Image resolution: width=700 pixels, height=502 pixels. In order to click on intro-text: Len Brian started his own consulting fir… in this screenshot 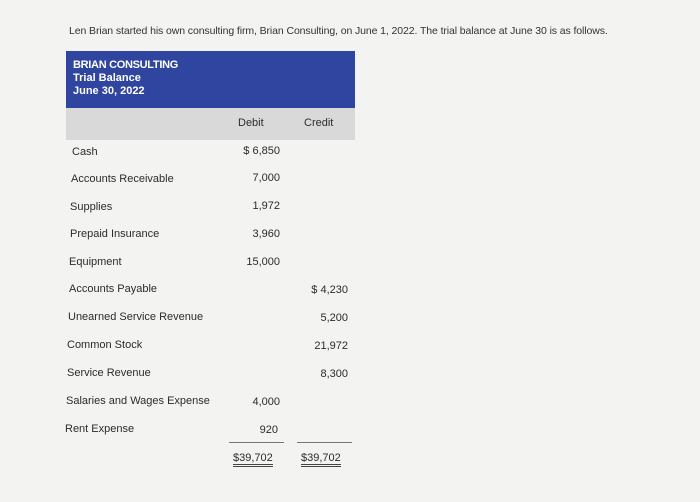, I will do `click(338, 31)`.